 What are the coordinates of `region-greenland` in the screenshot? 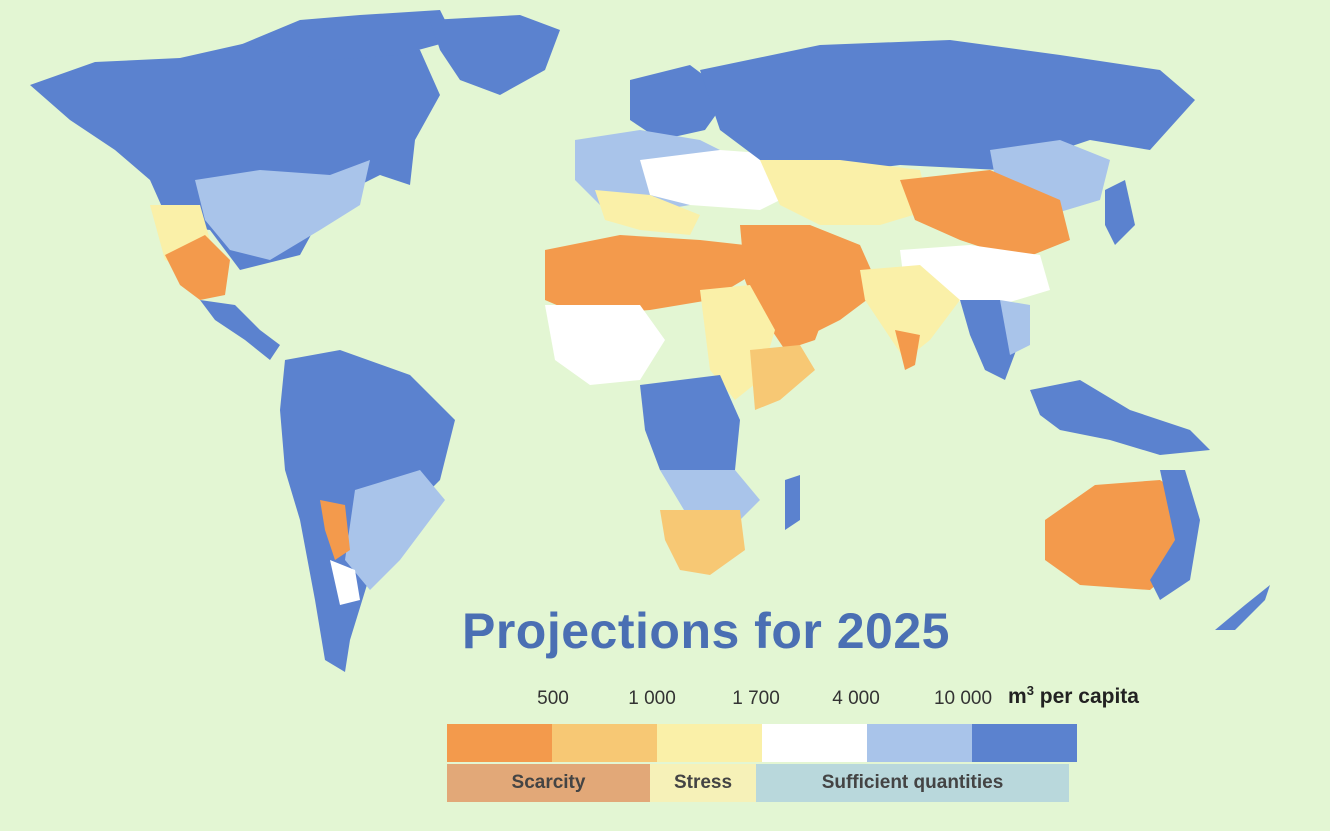 It's located at (495, 55).